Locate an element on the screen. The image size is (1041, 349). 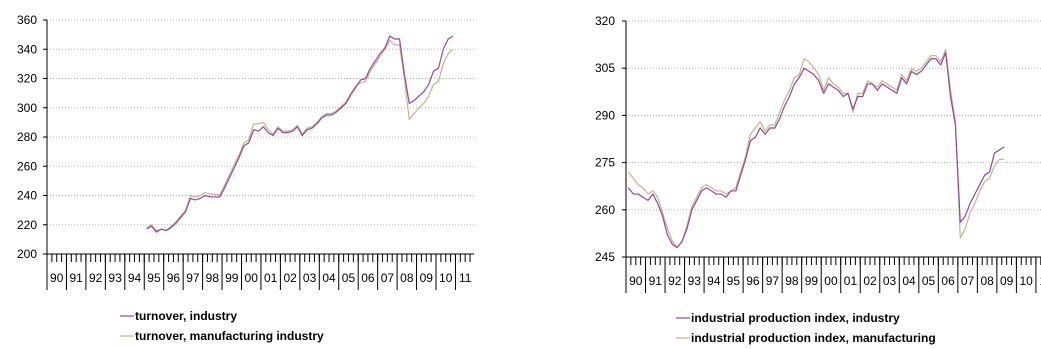
chart2-x-tick-label: 10 is located at coordinates (1026, 281).